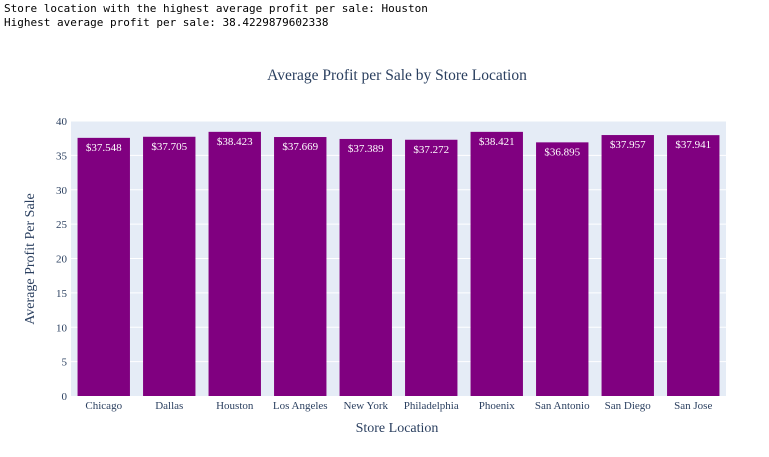 This screenshot has width=769, height=457. I want to click on y-tick-label: 15, so click(62, 294).